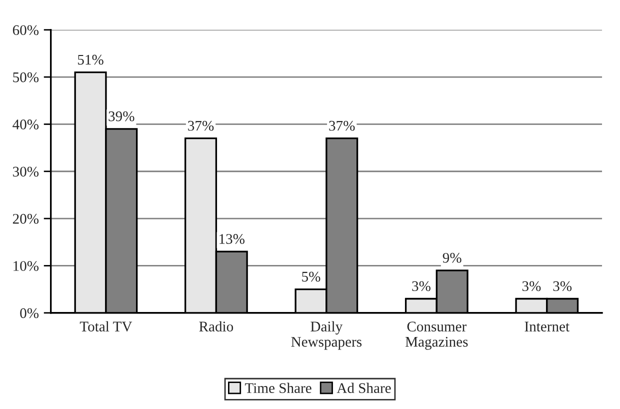  Describe the element at coordinates (452, 257) in the screenshot. I see `data-label: 9%` at that location.